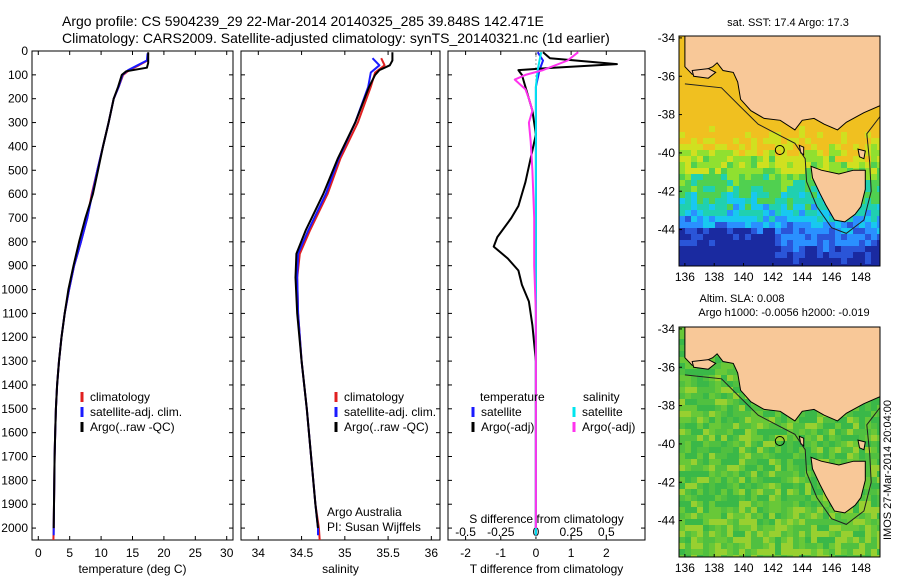 The image size is (900, 580). What do you see at coordinates (783, 313) in the screenshot?
I see `sla-map-title-2: Argo h1000: -0.0056 h2000: -0.019` at bounding box center [783, 313].